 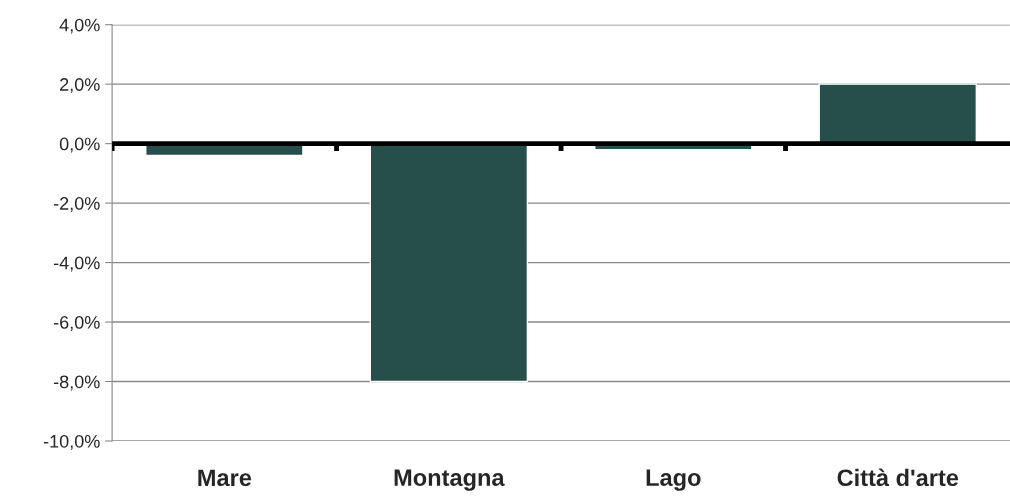 What do you see at coordinates (76, 323) in the screenshot?
I see `y-tick-label: -6,0%` at bounding box center [76, 323].